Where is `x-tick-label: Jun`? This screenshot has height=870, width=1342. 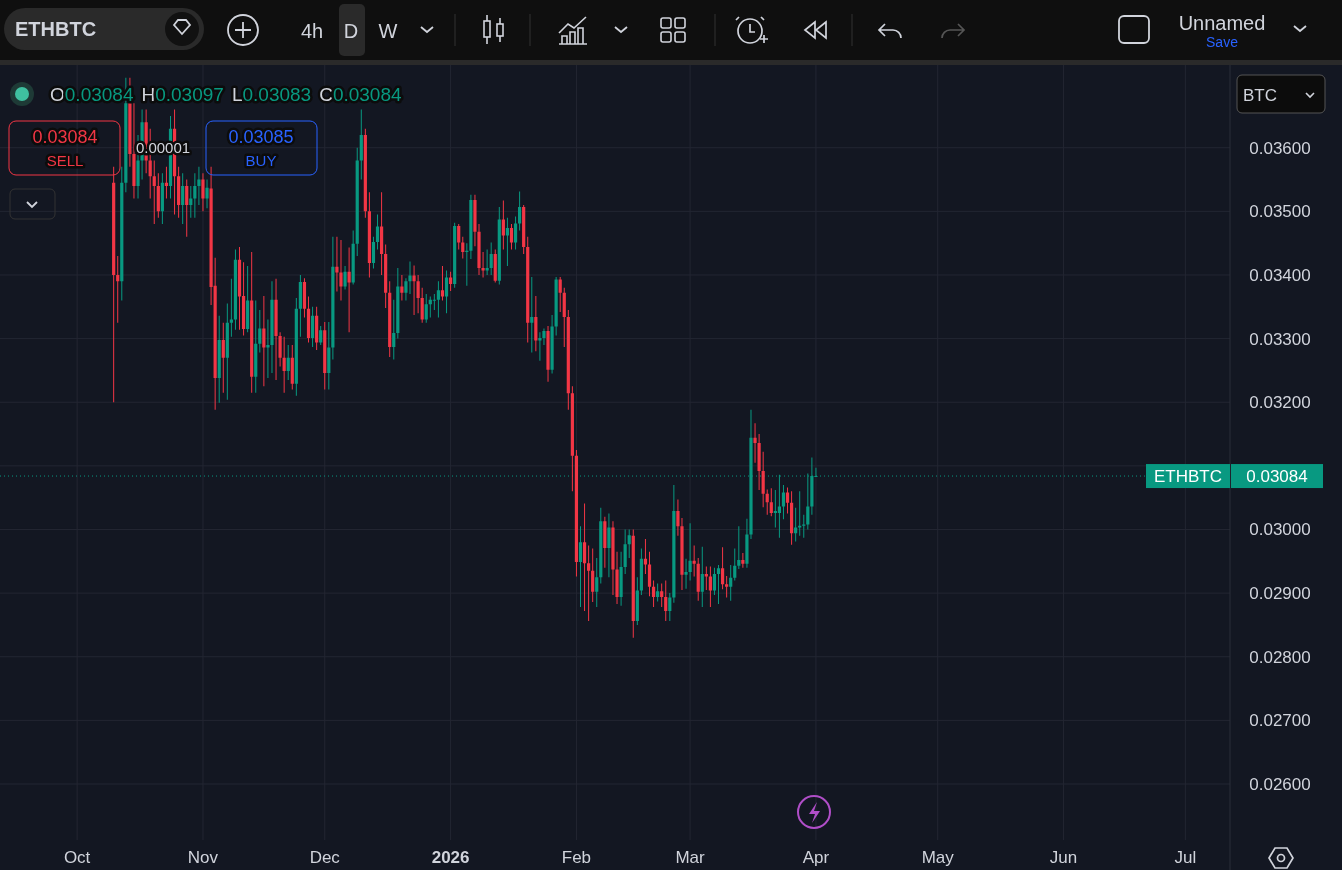
x-tick-label: Jun is located at coordinates (1063, 857).